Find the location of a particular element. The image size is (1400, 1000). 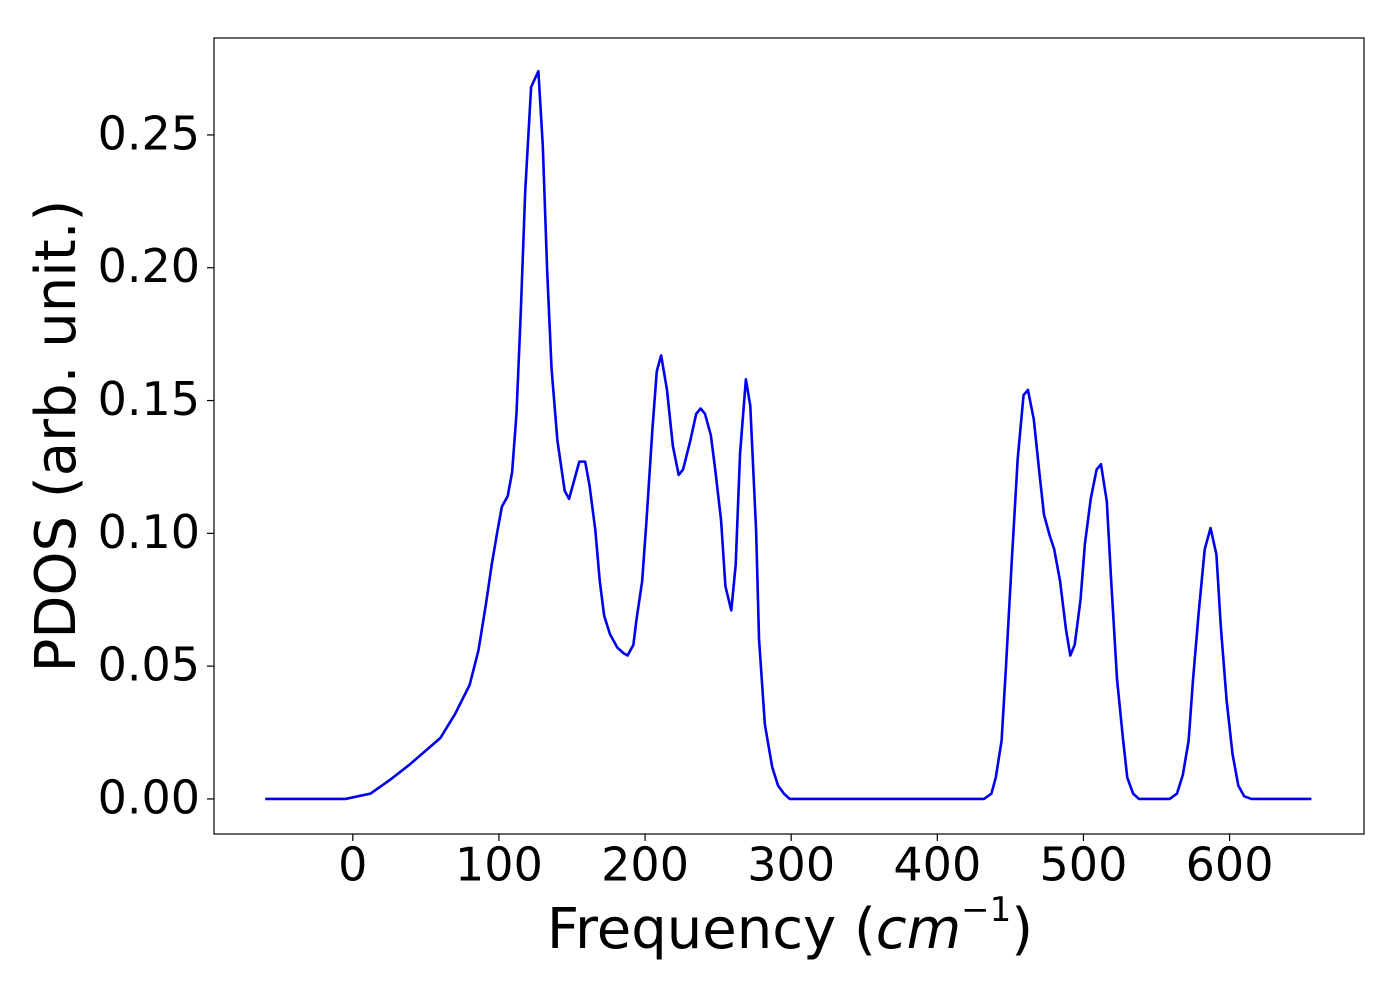

y-tick-label: 0.05 is located at coordinates (149, 665).